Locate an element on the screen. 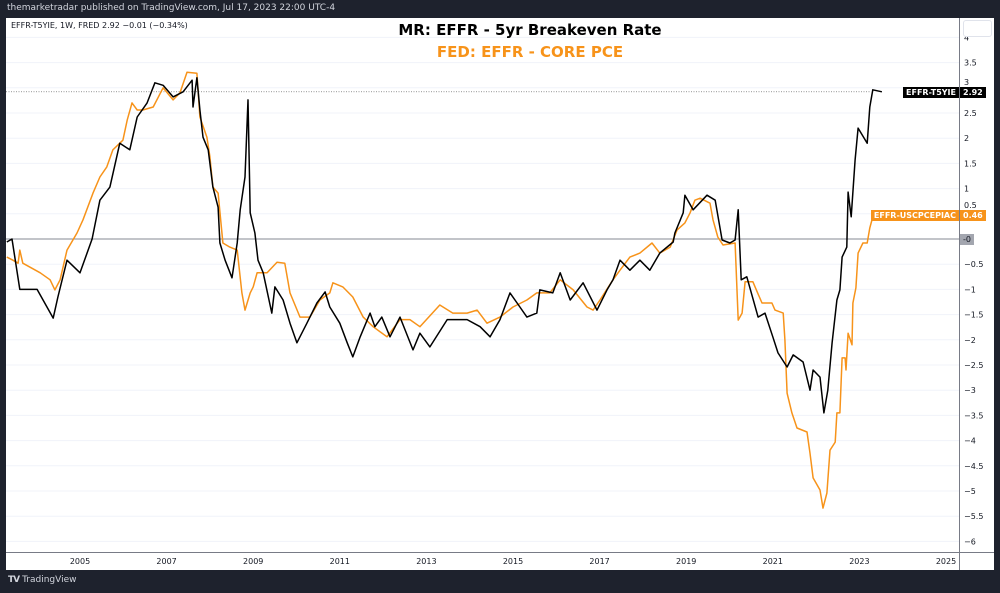 The height and width of the screenshot is (593, 1000). y-tick-label: −2.5 is located at coordinates (973, 365).